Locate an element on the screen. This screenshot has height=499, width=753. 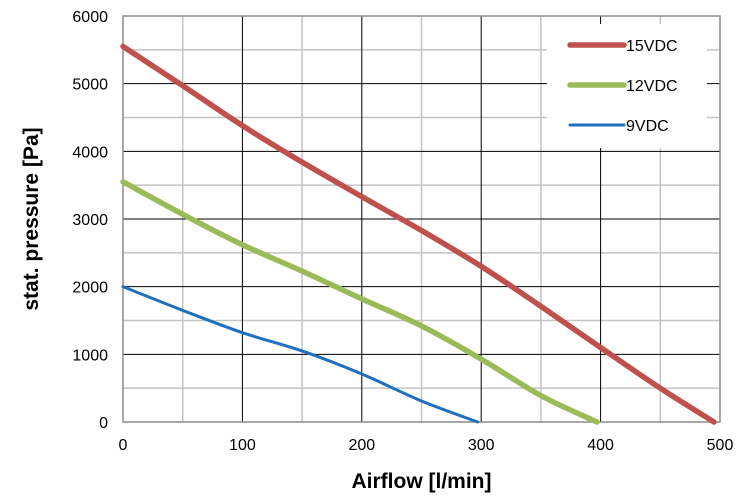
y-tick-labels: 0 1000 2000 3000 4000 5000 6000 is located at coordinates (90, 220).